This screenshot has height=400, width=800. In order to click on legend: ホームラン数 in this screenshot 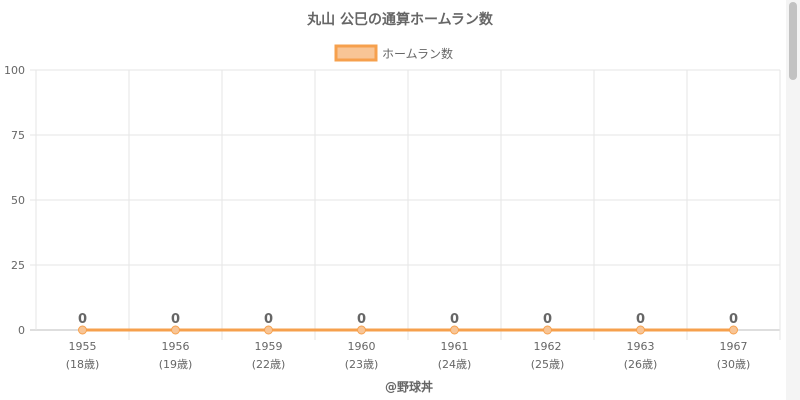, I will do `click(393, 53)`.